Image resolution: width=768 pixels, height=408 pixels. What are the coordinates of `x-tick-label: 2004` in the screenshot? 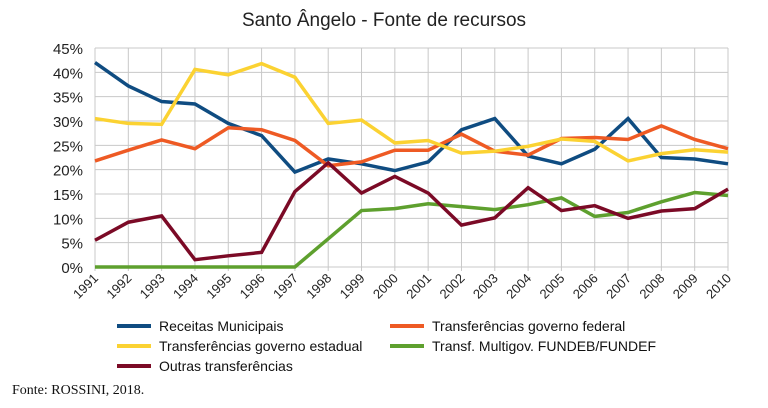 It's located at (518, 286).